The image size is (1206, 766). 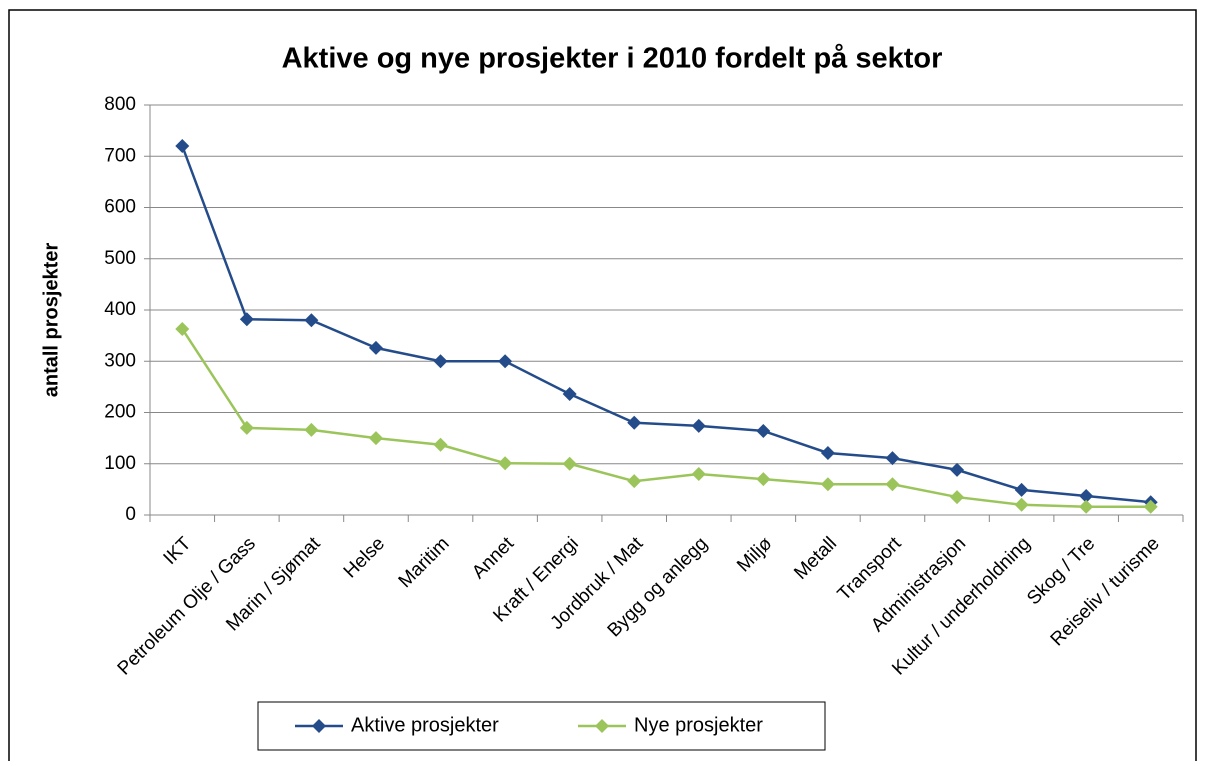 I want to click on legend-label: Nye prosjekter, so click(x=698, y=725).